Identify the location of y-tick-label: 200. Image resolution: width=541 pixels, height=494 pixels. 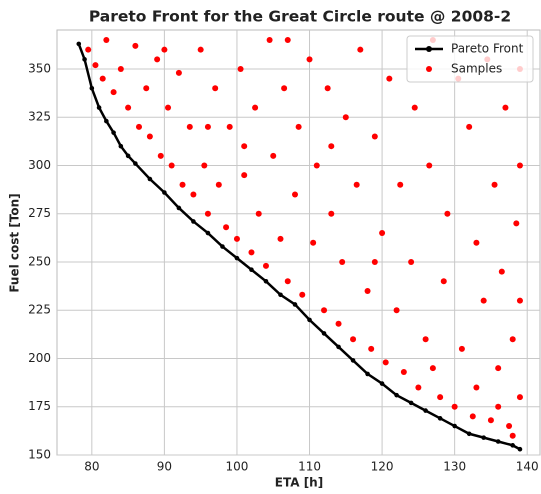
(39, 358).